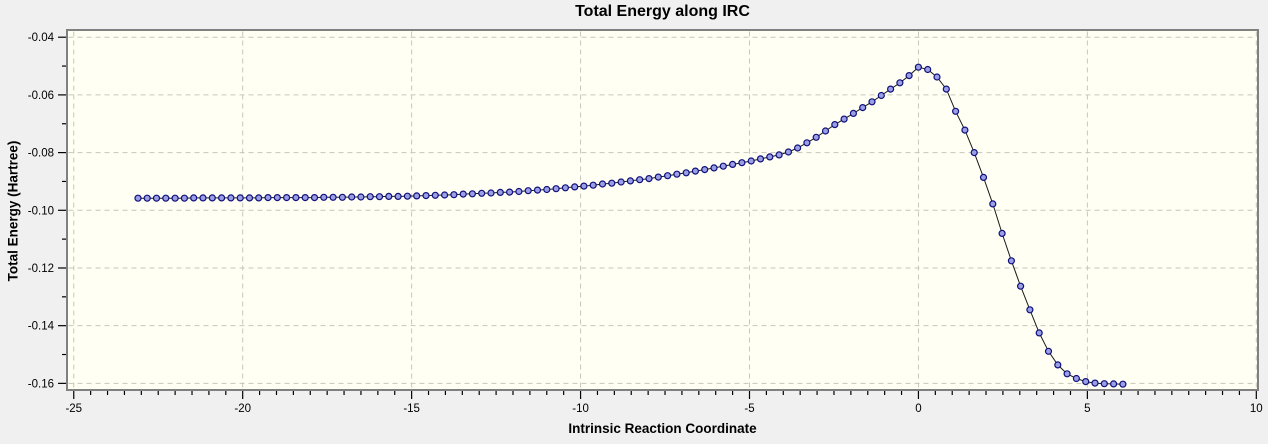 Image resolution: width=1268 pixels, height=444 pixels. Describe the element at coordinates (411, 409) in the screenshot. I see `x-tick-label: -15` at that location.